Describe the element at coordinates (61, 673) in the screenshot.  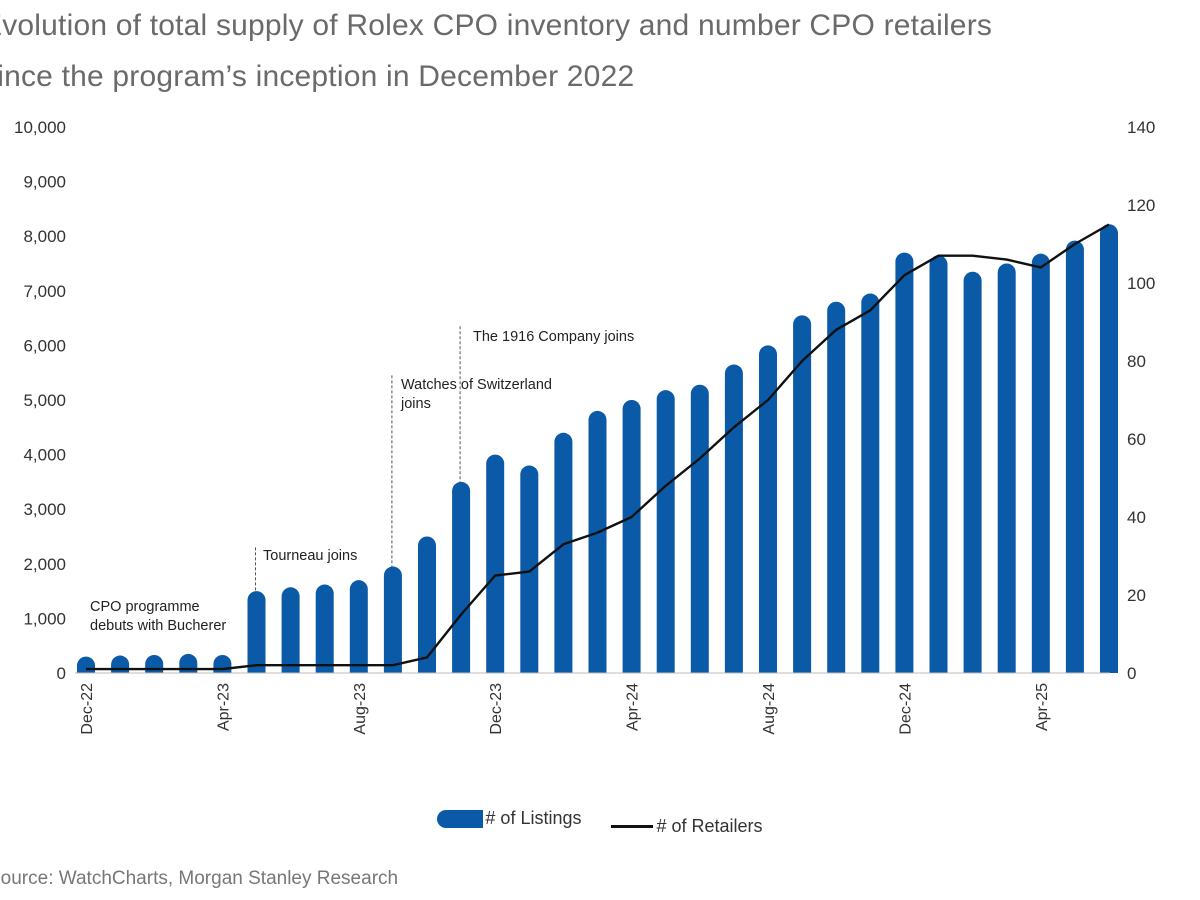
I see `y-left-tick-label: 0` at that location.